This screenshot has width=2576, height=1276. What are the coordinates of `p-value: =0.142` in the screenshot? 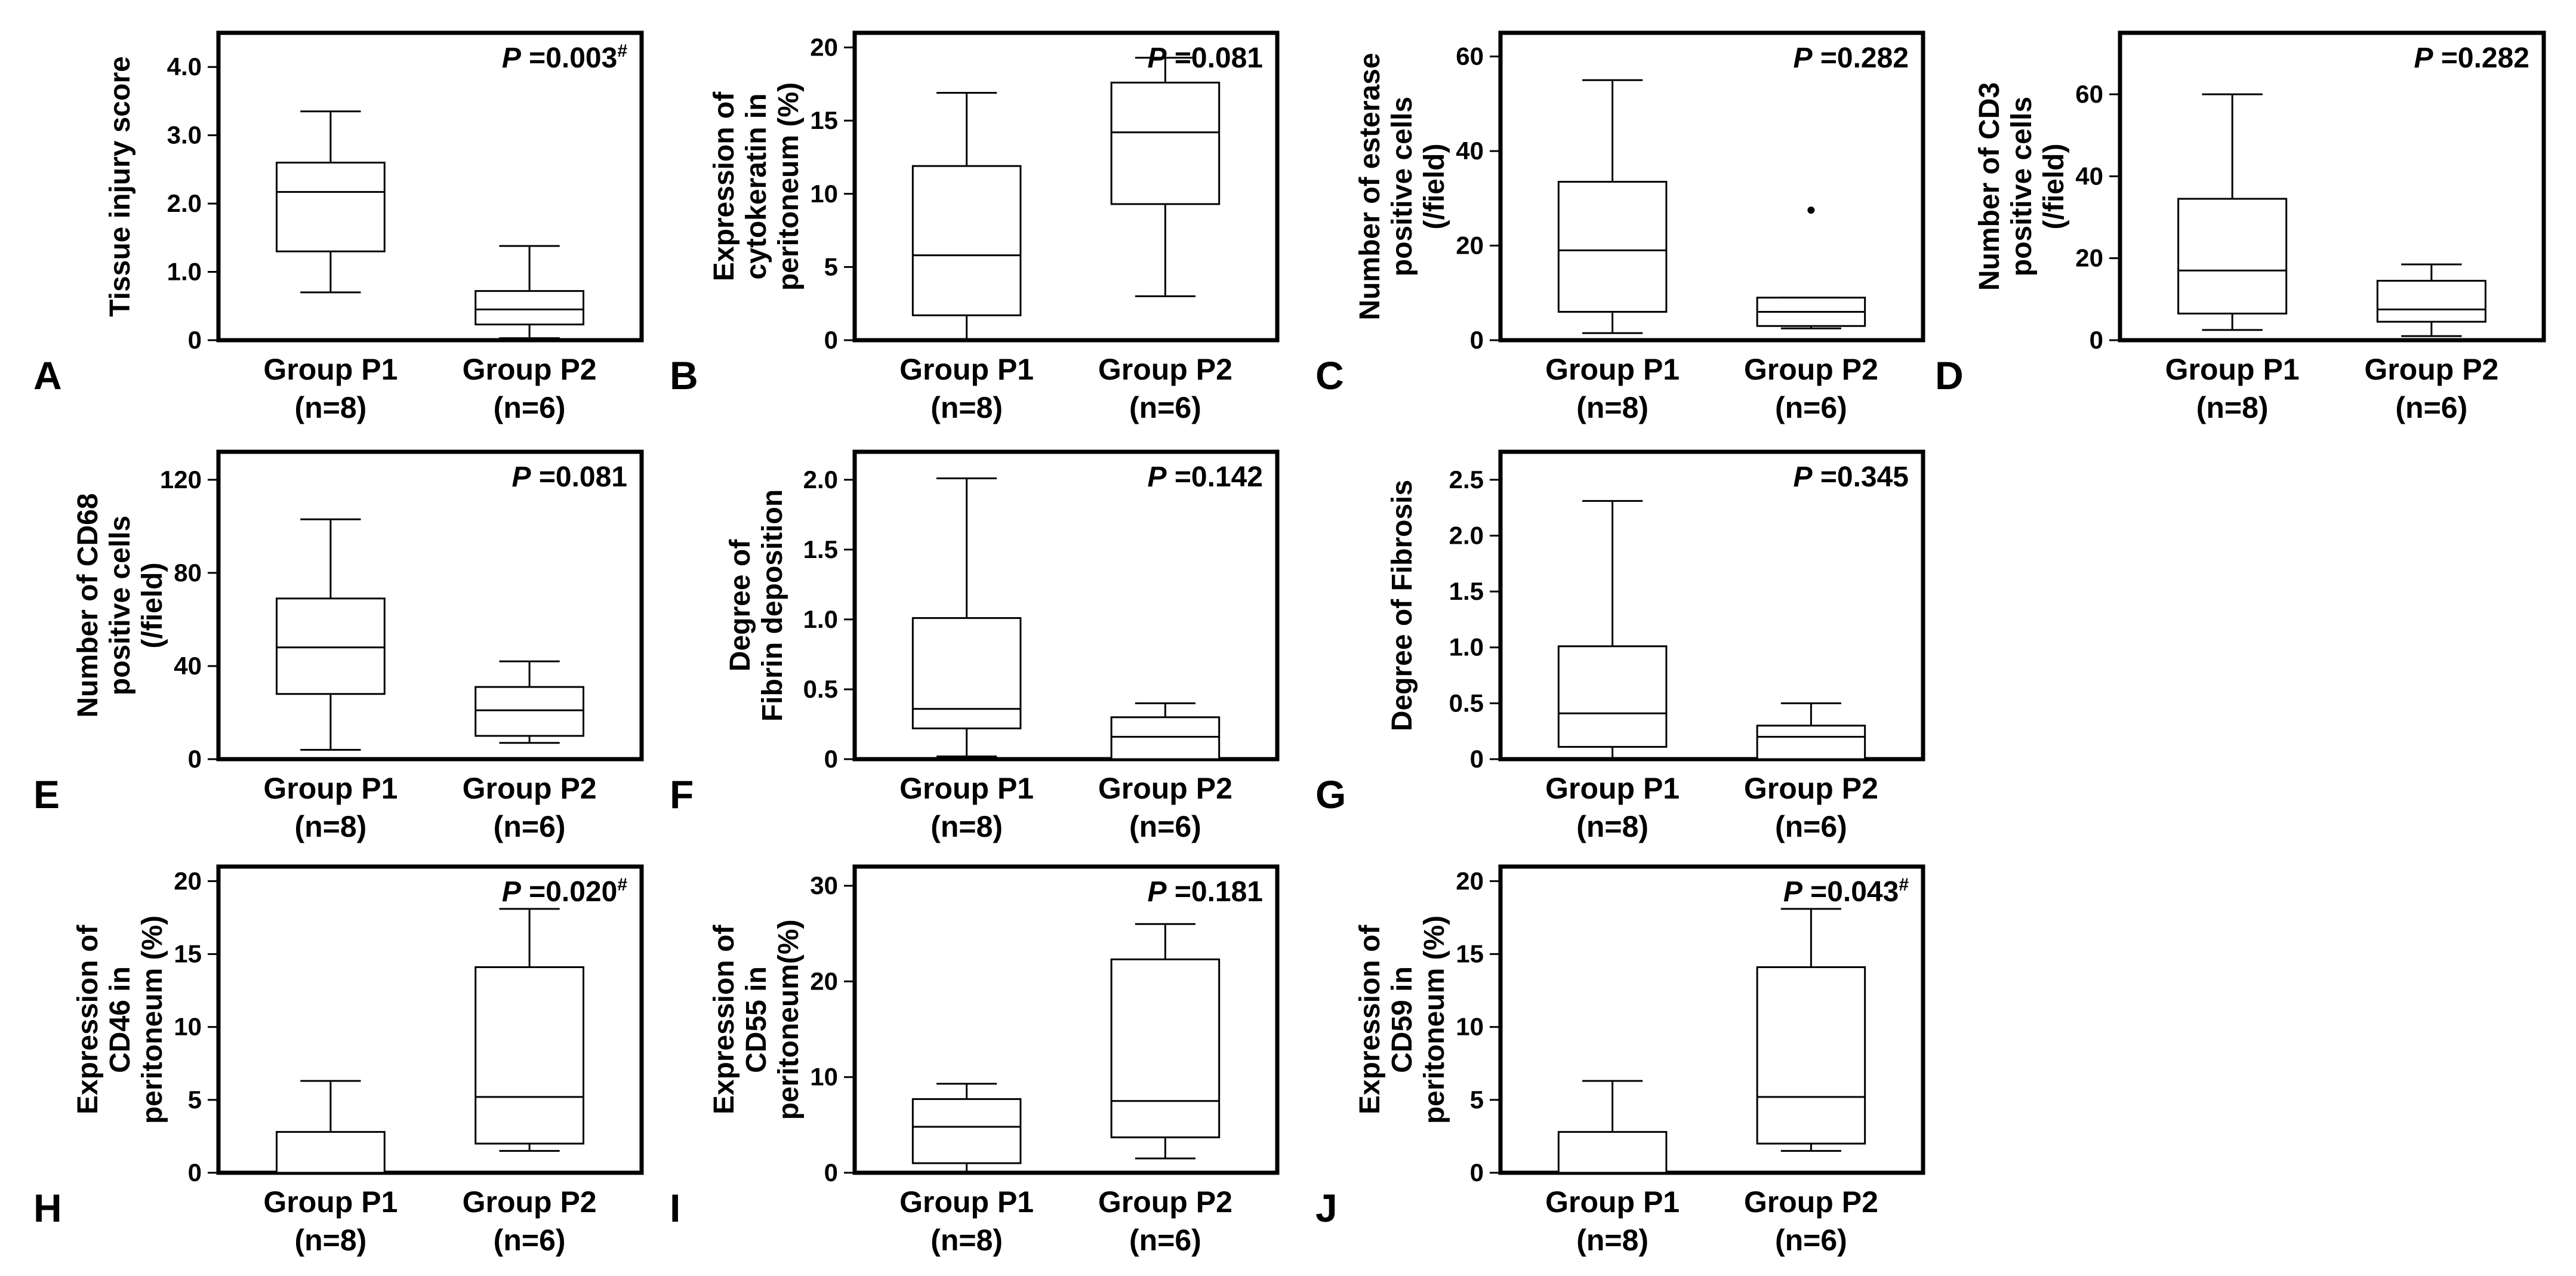 It's located at (1215, 477).